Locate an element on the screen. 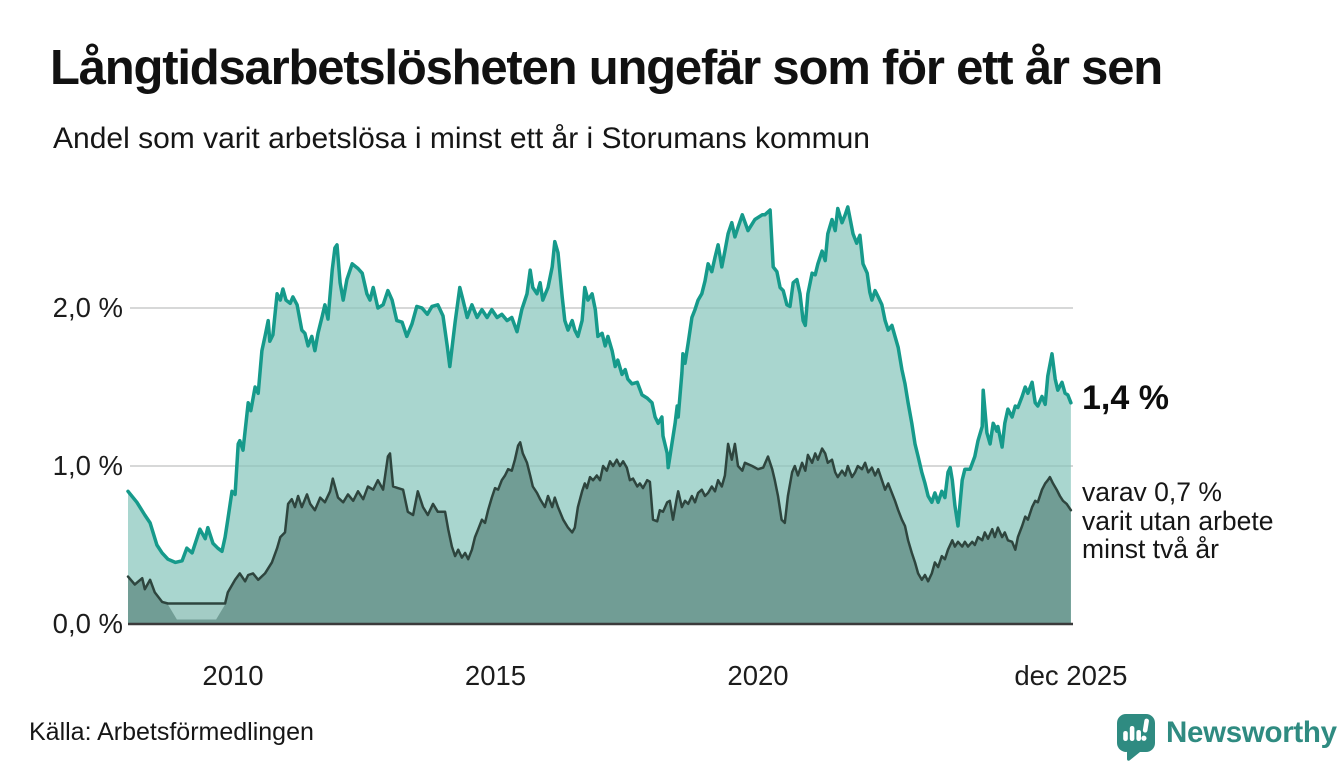 This screenshot has height=780, width=1340. two-year-note-line: minst två år is located at coordinates (1150, 549).